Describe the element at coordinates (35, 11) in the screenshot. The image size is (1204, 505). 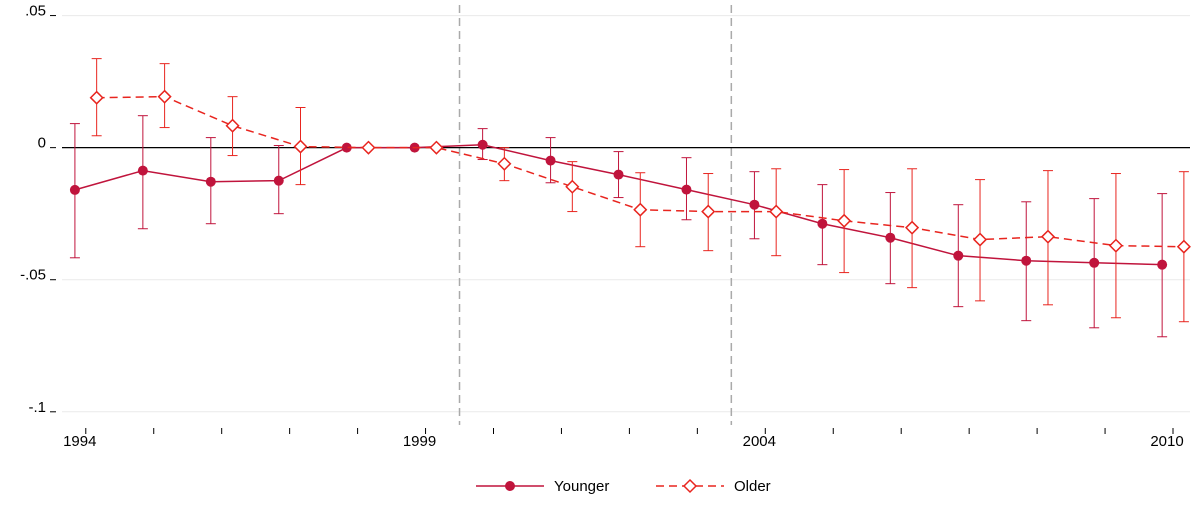
I see `y-tick-label: .05` at that location.